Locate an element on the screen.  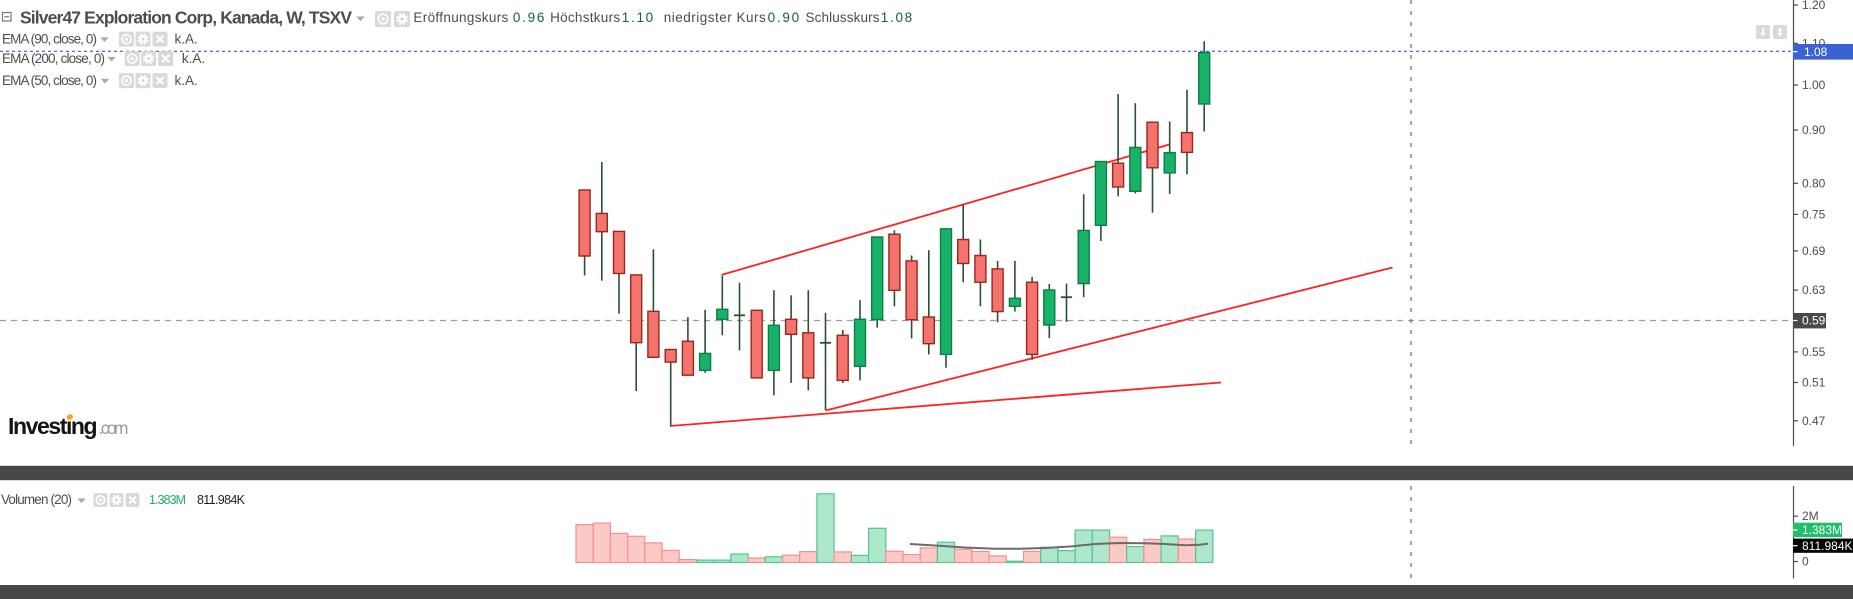
svg-text: 0.59 is located at coordinates (1814, 321).